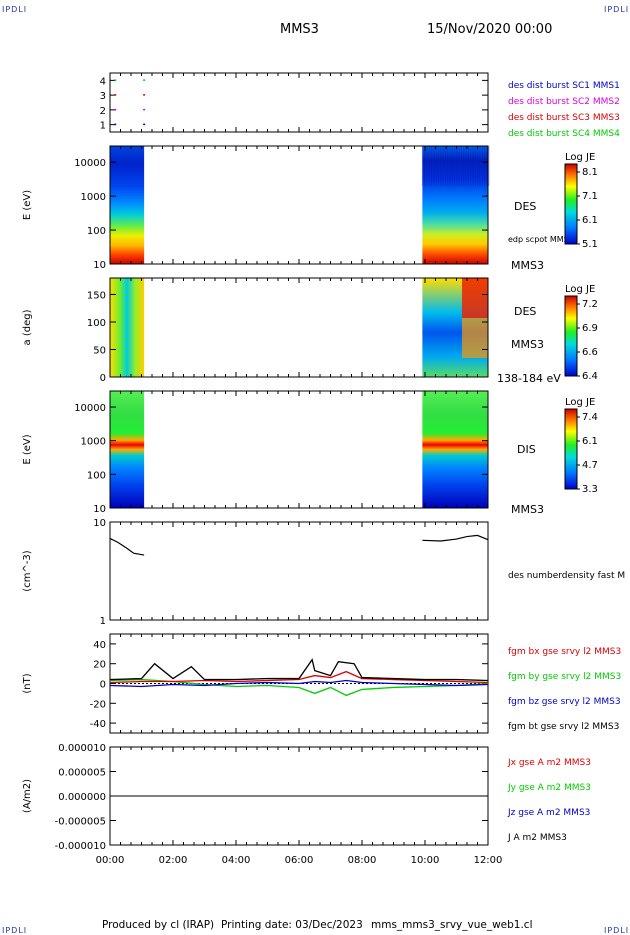 This screenshot has width=630, height=935. What do you see at coordinates (475, 298) in the screenshot?
I see `pitch-hot-region` at bounding box center [475, 298].